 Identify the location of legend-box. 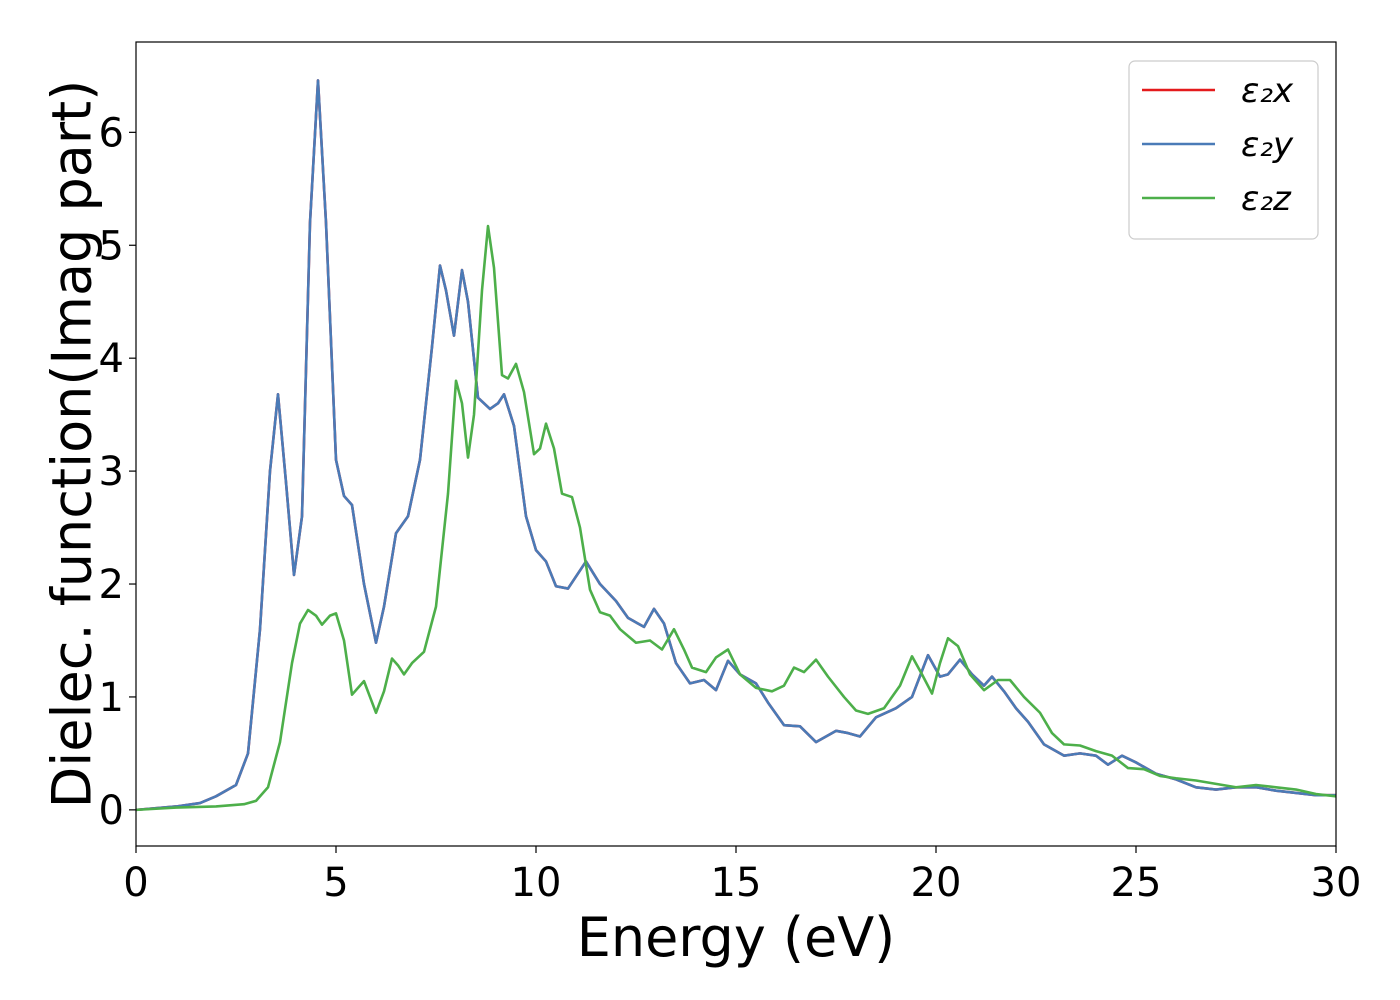
(1223, 150).